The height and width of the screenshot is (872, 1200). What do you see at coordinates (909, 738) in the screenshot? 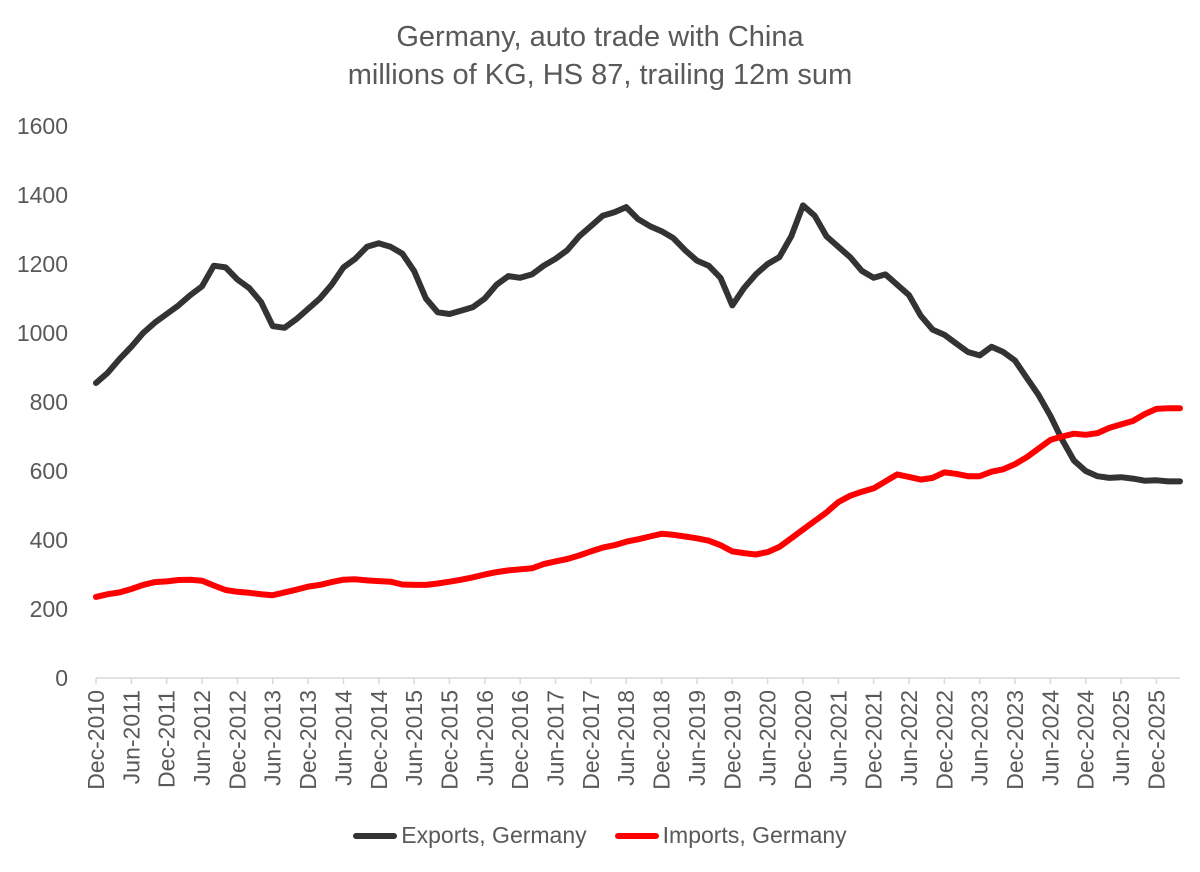
I see `x-tick-label: Jun-2022` at bounding box center [909, 738].